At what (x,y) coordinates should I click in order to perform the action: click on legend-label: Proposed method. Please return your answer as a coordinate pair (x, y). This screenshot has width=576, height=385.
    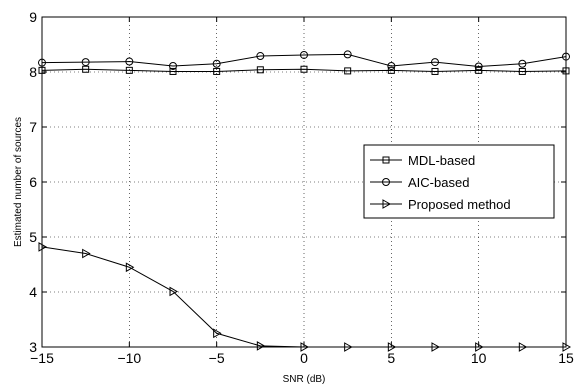
    Looking at the image, I should click on (459, 204).